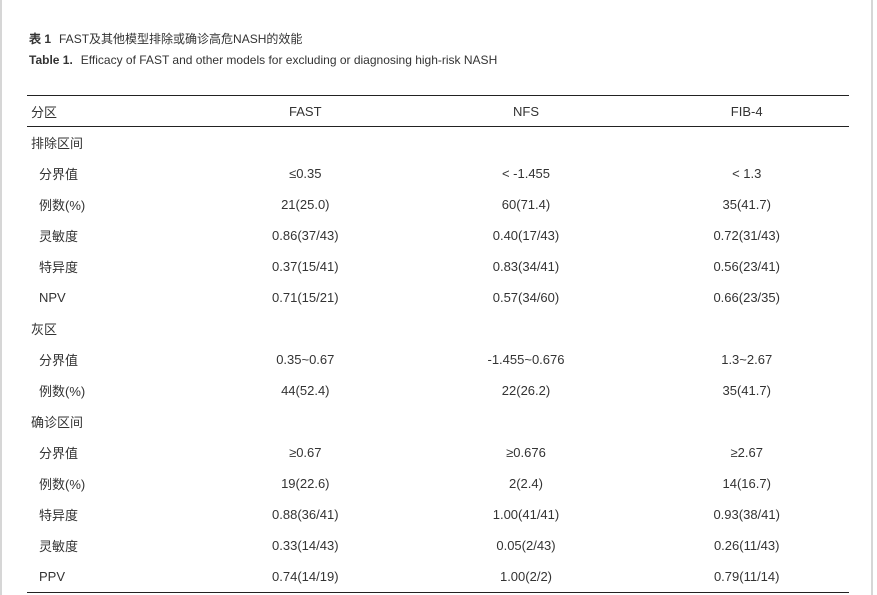 The width and height of the screenshot is (877, 595). What do you see at coordinates (305, 111) in the screenshot?
I see `header-fast: FAST` at bounding box center [305, 111].